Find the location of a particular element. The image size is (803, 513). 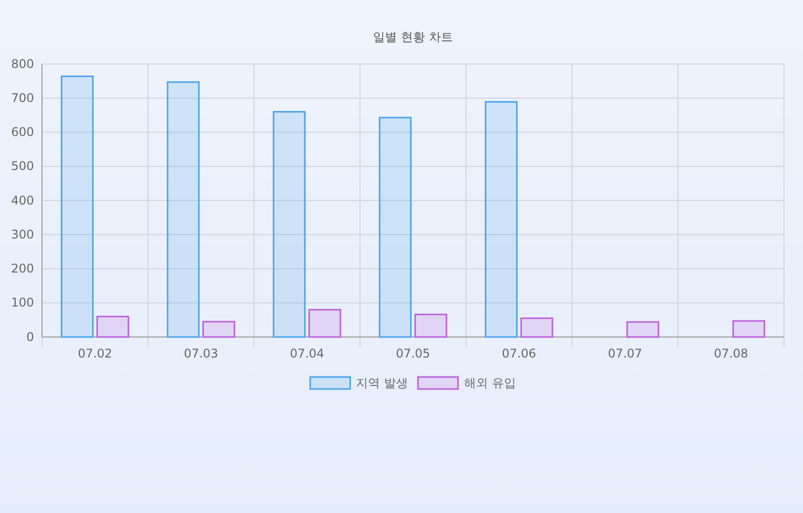

y-tick-label: 700 is located at coordinates (22, 97).